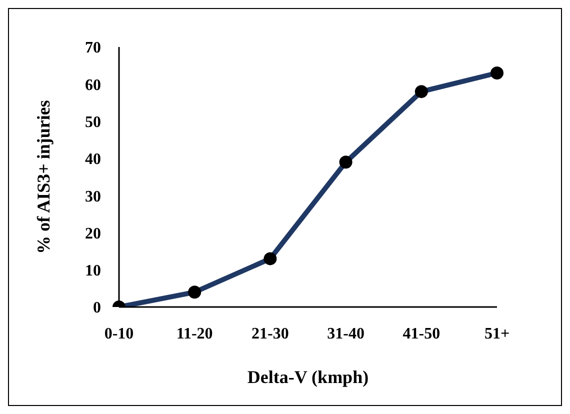 This screenshot has width=570, height=414. What do you see at coordinates (93, 85) in the screenshot?
I see `y-tick-label: 60` at bounding box center [93, 85].